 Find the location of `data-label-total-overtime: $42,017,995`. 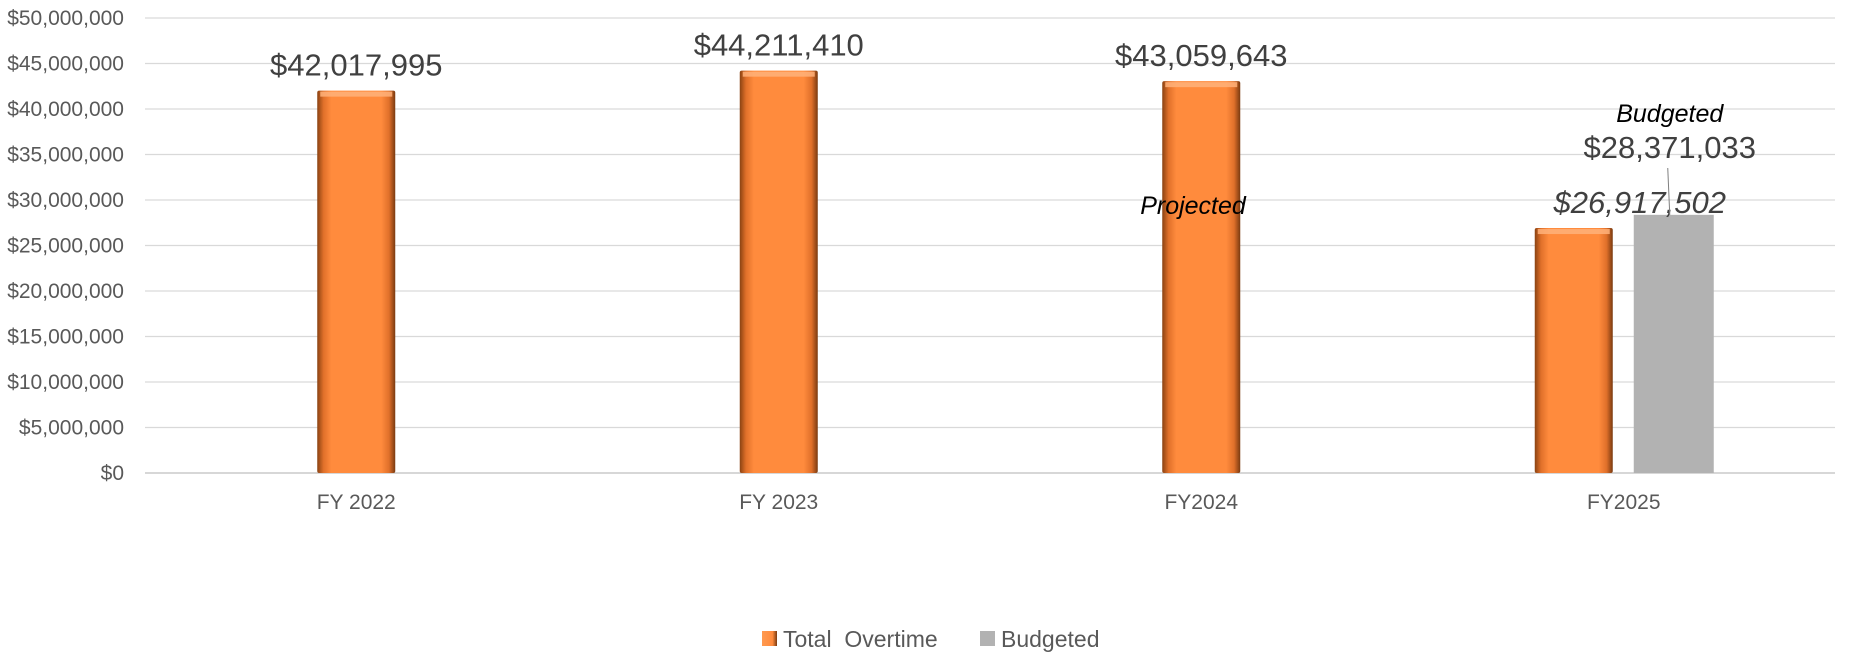

data-label-total-overtime: $42,017,995 is located at coordinates (356, 65).